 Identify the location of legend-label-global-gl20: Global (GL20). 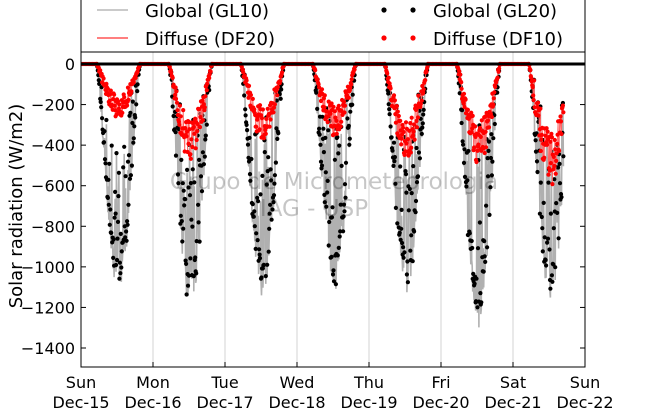
(495, 11).